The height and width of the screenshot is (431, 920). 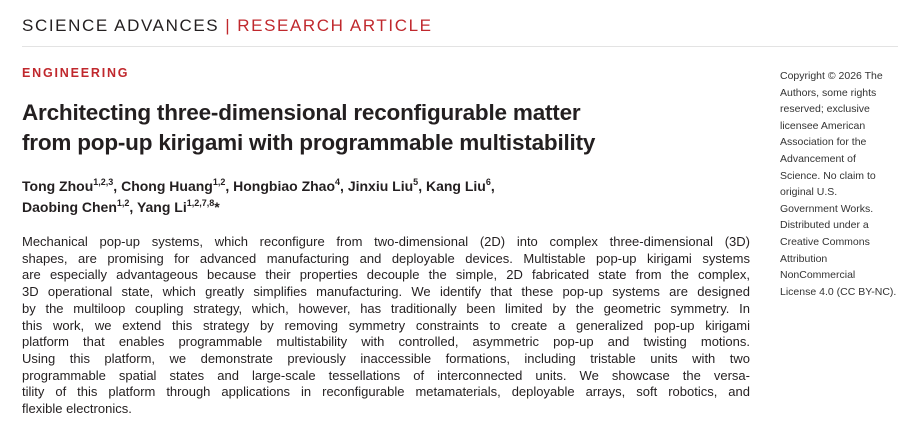 I want to click on journal-name: SCIENCE ADVANCES, so click(x=121, y=25).